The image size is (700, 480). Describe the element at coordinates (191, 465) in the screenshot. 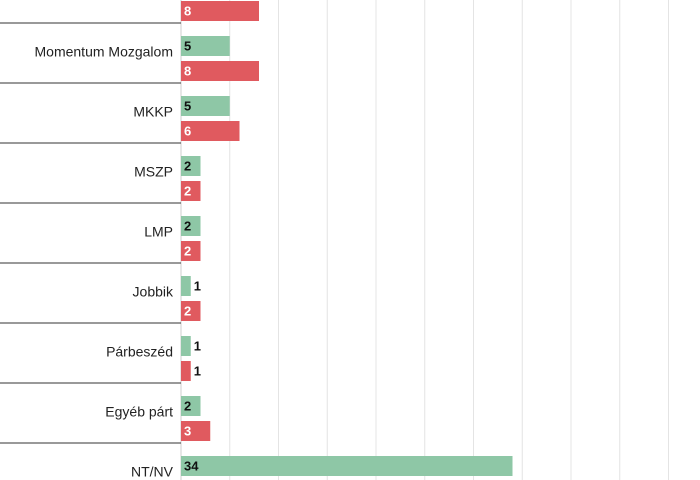

I see `value-label: 34` at that location.